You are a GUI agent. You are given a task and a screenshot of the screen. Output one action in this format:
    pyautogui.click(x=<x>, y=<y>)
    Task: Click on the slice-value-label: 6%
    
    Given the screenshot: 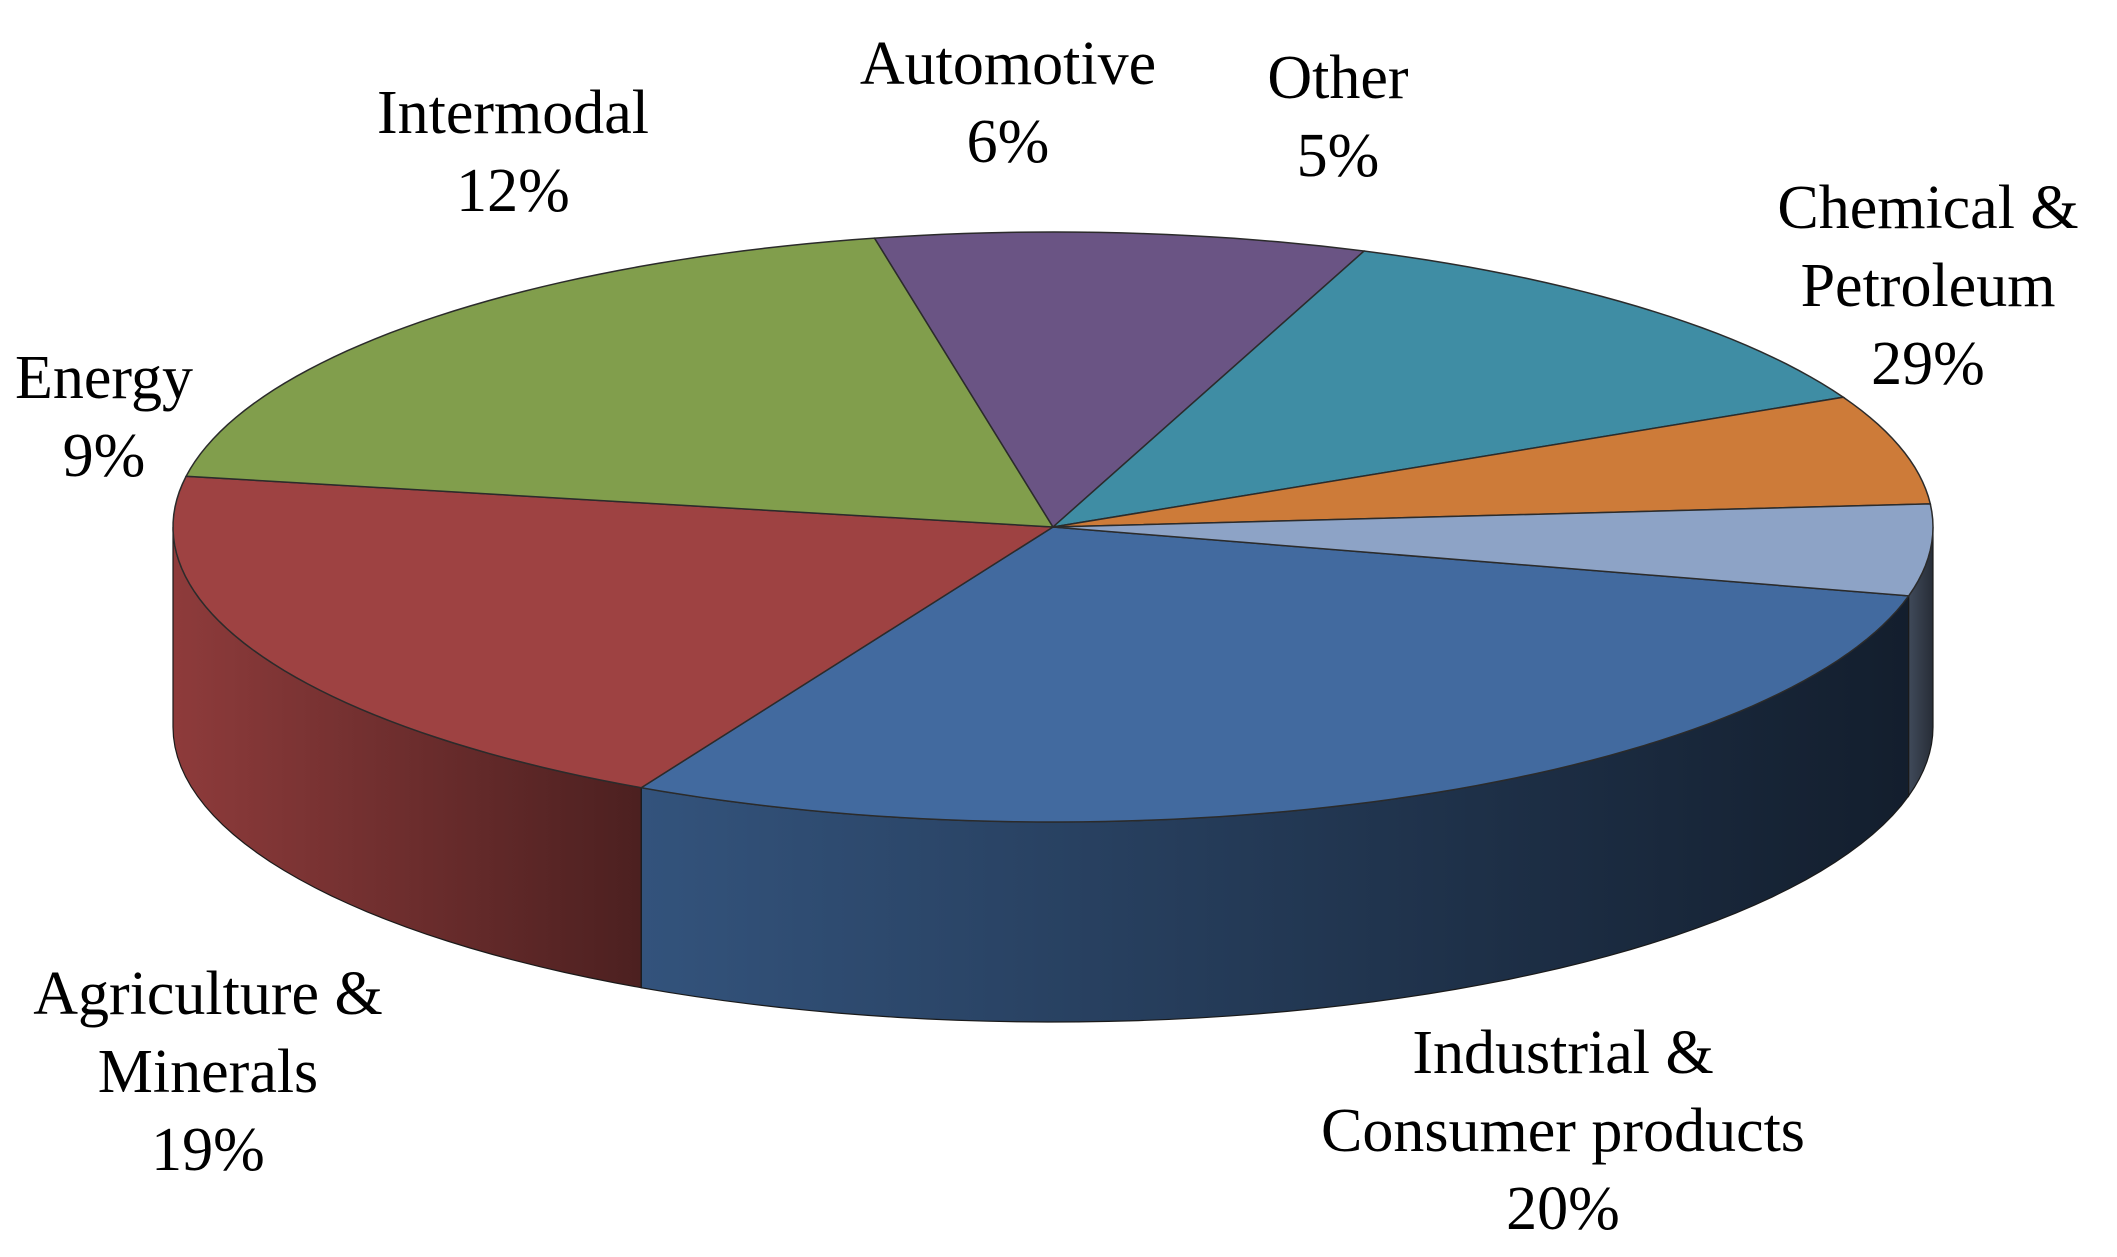 What is the action you would take?
    pyautogui.click(x=1008, y=142)
    